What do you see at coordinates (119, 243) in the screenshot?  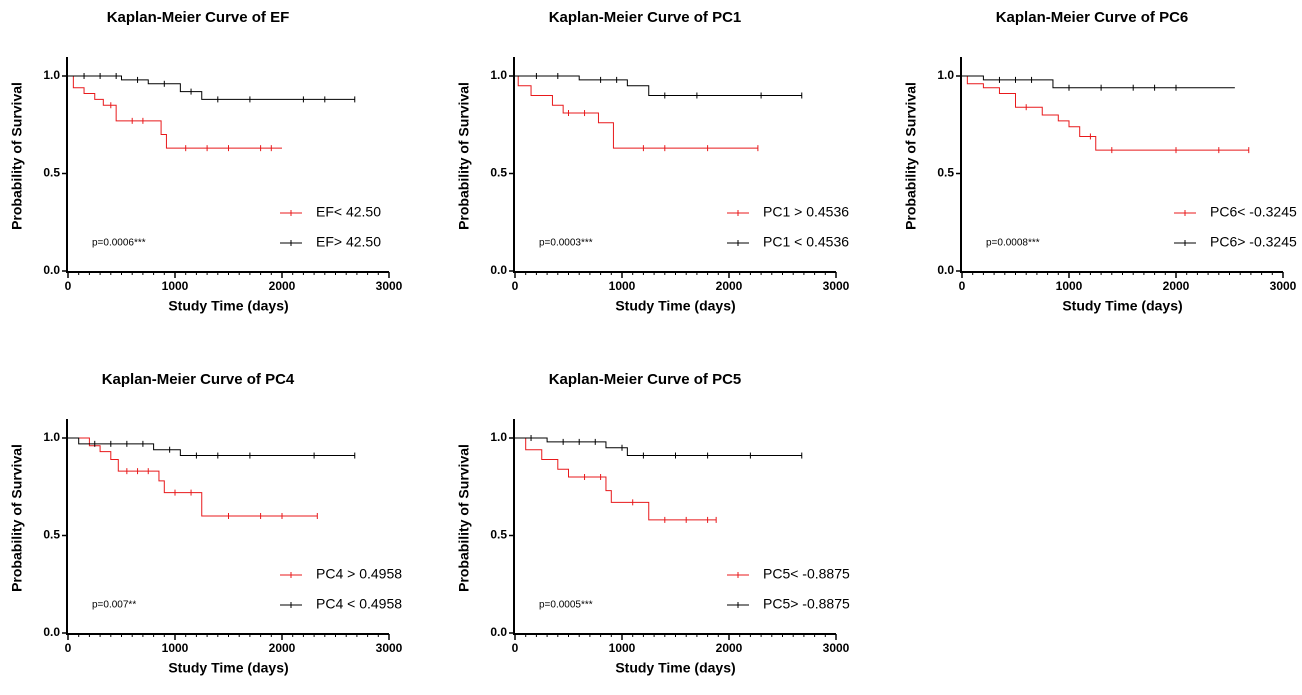 I see `p-value: p=0.0006***` at bounding box center [119, 243].